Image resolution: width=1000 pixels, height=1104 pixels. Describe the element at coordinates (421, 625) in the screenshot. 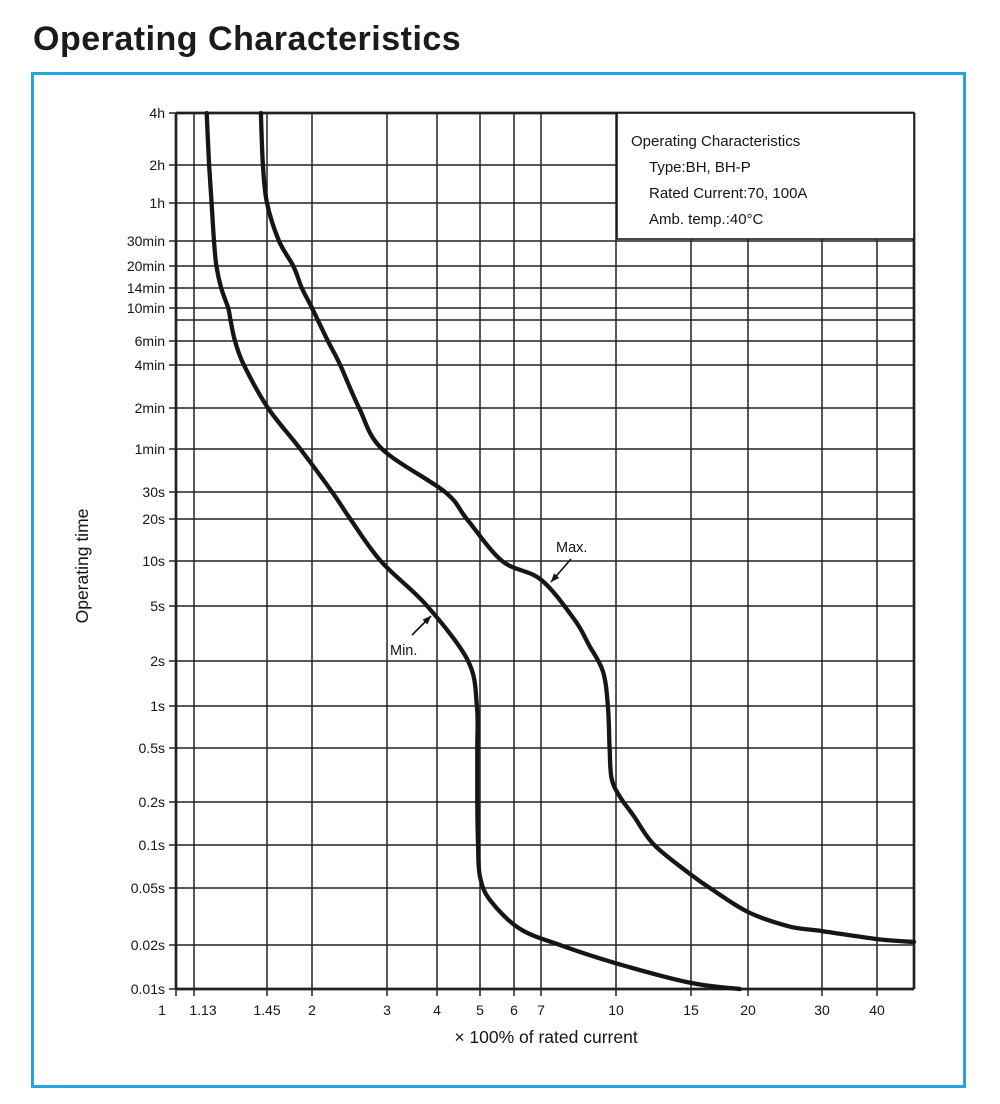

I see `min-arrow` at that location.